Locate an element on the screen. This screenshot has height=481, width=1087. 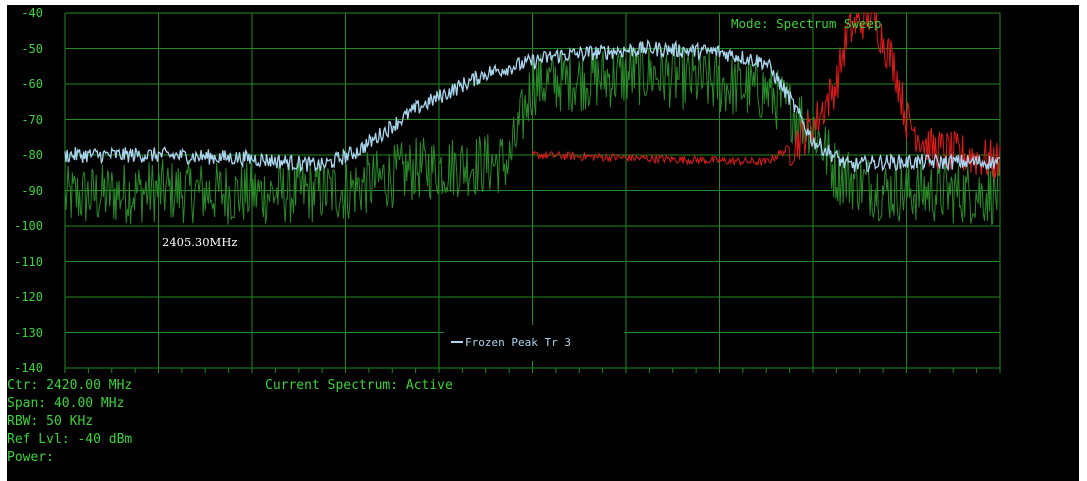
mode-label: Mode: Spectrum Sweep is located at coordinates (806, 23).